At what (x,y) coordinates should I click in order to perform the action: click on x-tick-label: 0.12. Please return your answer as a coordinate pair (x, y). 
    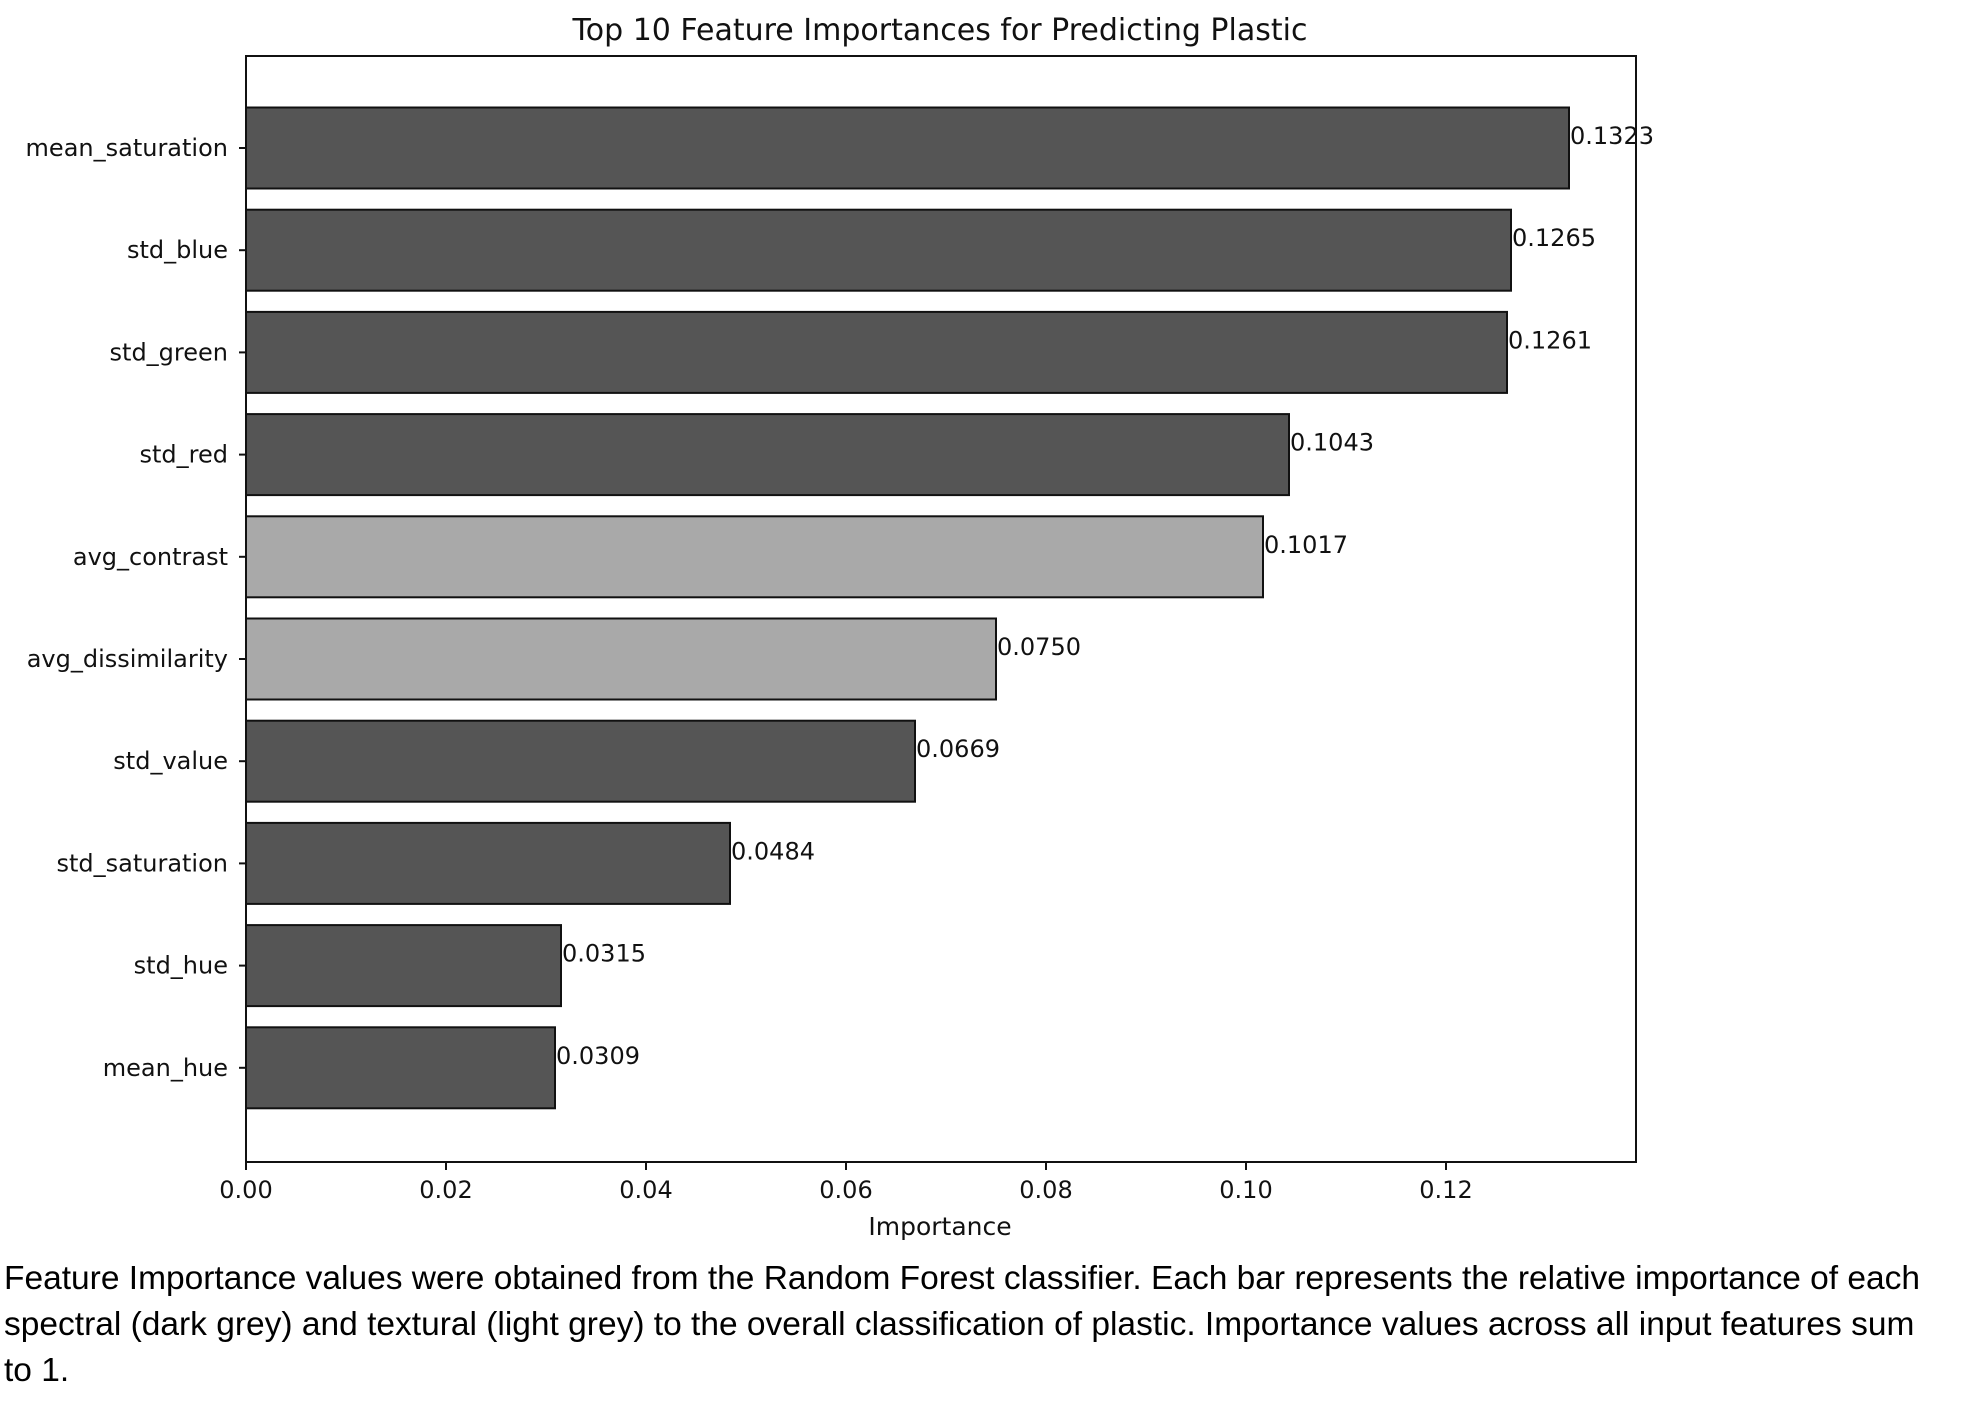
    Looking at the image, I should click on (1445, 1190).